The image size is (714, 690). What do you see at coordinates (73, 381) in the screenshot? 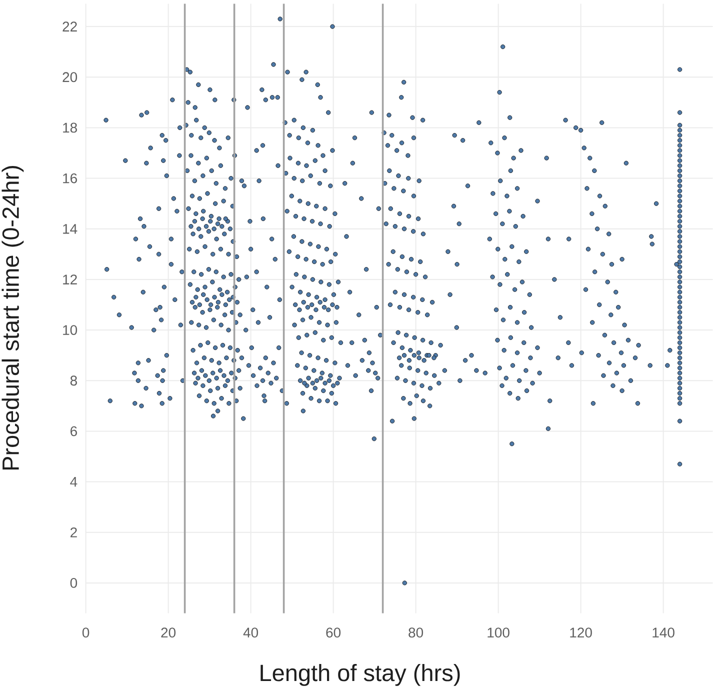
I see `y-tick-label: 8` at bounding box center [73, 381].